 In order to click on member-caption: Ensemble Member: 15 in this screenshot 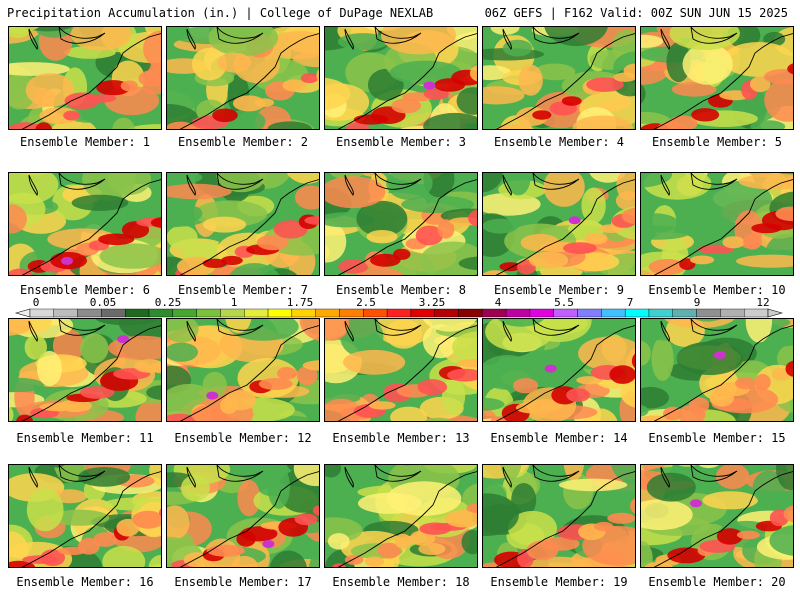, I will do `click(717, 438)`.